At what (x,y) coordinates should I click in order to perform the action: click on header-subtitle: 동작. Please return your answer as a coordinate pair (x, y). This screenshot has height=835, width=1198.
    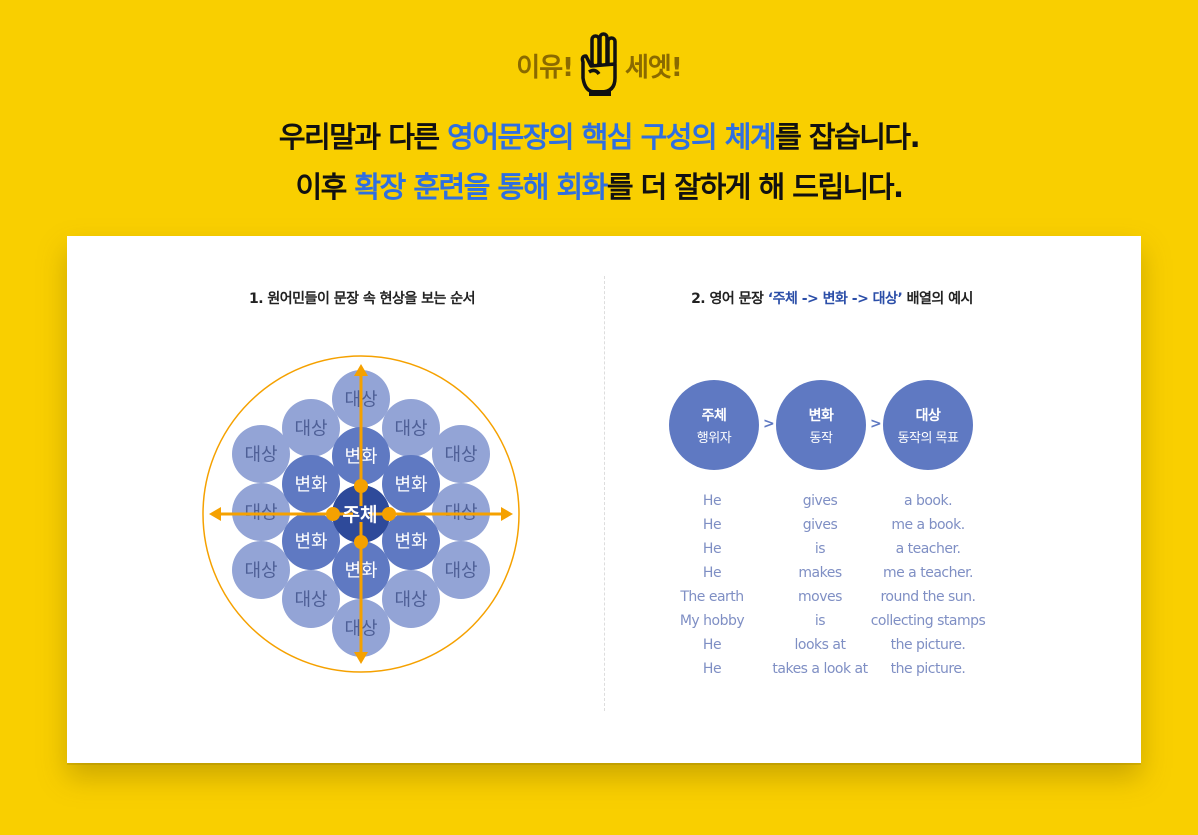
    Looking at the image, I should click on (821, 438).